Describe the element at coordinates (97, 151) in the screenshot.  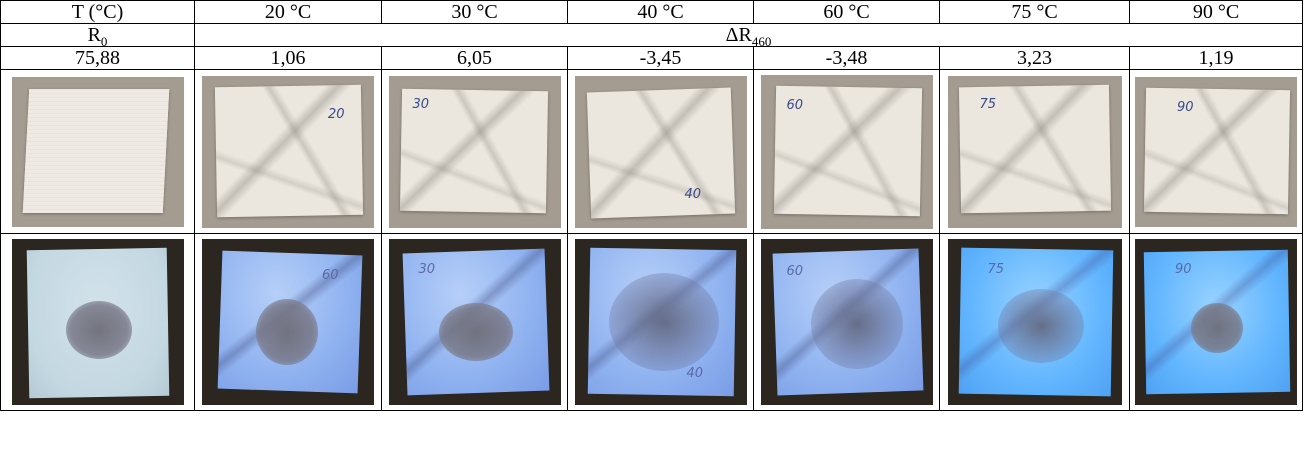
I see `fabric-swatch-photo` at that location.